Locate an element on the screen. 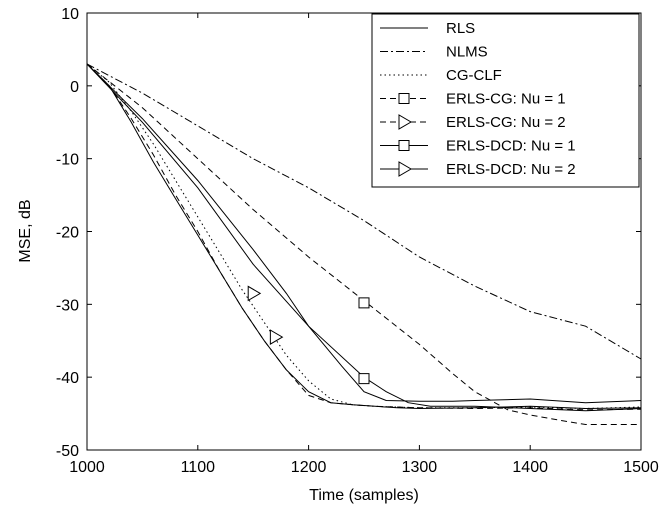 This screenshot has width=666, height=512. x-tick-label: 1200 is located at coordinates (309, 467).